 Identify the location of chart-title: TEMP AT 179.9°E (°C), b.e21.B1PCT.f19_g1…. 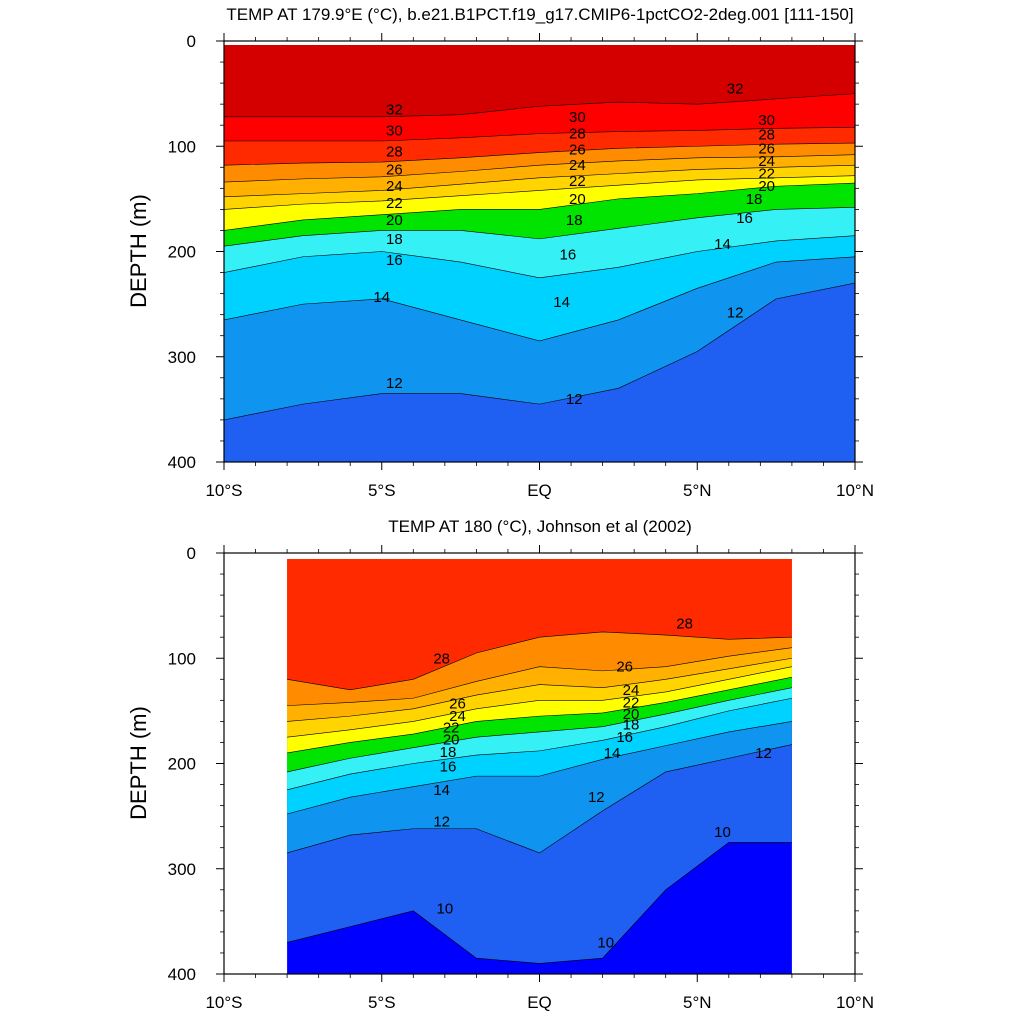
(539, 14).